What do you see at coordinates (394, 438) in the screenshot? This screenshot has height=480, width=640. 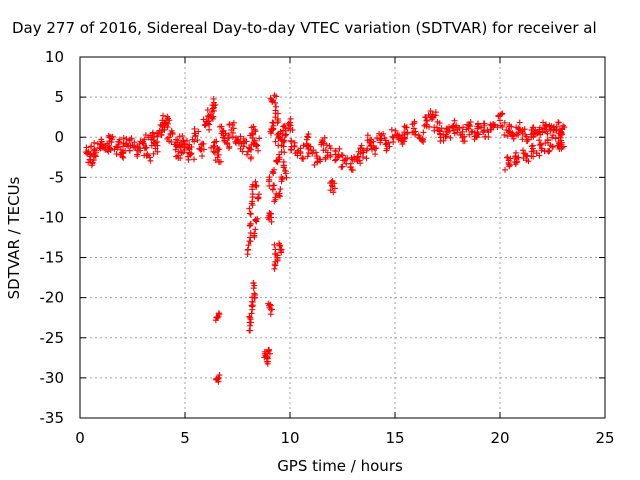 I see `x-tick-label: 15` at bounding box center [394, 438].